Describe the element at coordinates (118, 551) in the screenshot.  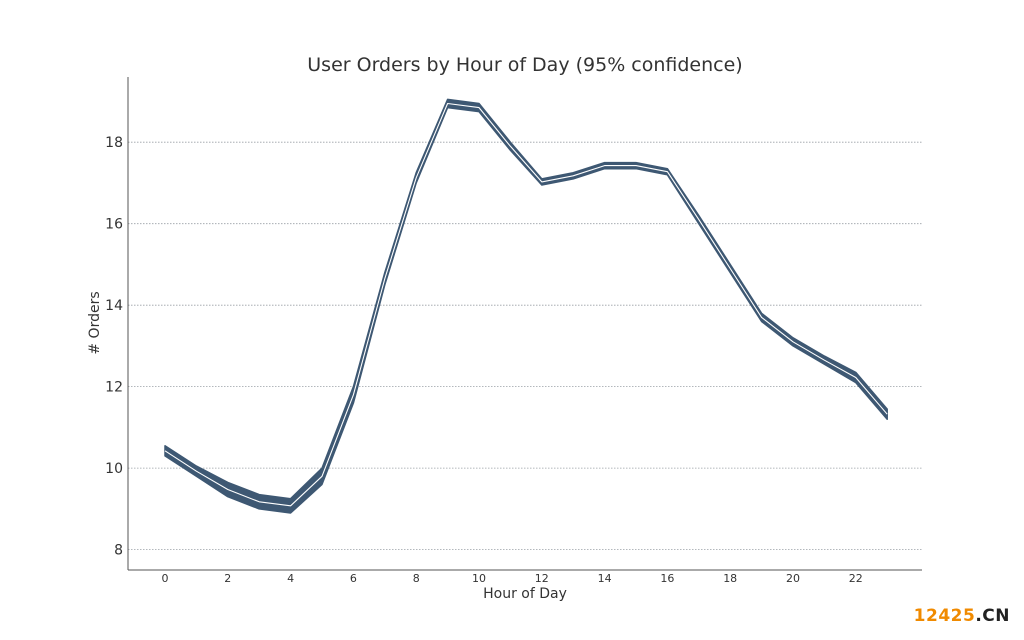
I see `y-tick-label: 8` at that location.